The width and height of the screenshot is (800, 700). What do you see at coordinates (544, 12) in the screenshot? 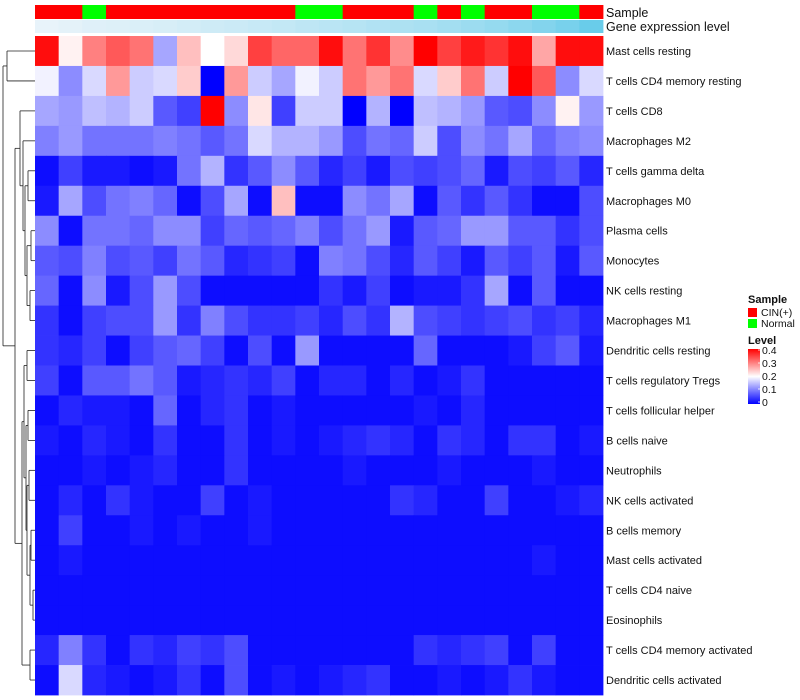
I see `sample-annotation-cell` at bounding box center [544, 12].